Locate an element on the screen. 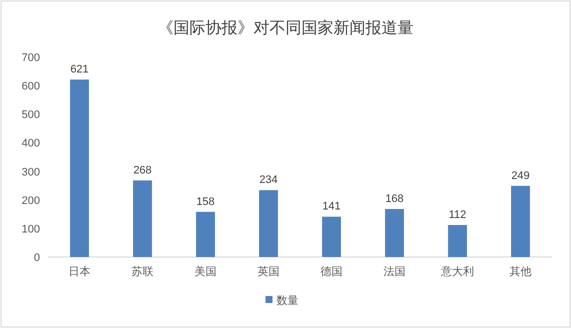 Image resolution: width=571 pixels, height=328 pixels. y-tick-label: 300 is located at coordinates (31, 172).